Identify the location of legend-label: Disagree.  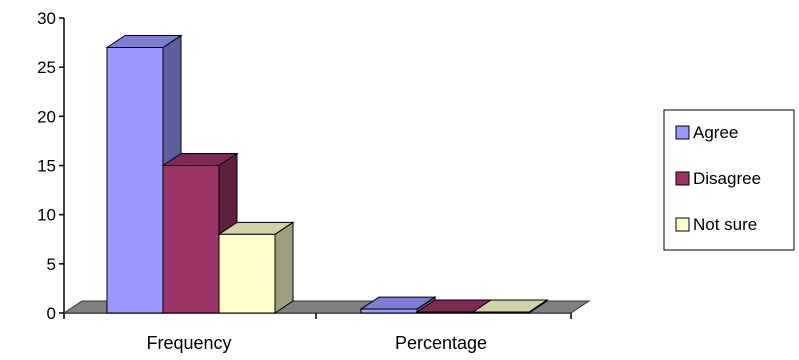
(727, 178).